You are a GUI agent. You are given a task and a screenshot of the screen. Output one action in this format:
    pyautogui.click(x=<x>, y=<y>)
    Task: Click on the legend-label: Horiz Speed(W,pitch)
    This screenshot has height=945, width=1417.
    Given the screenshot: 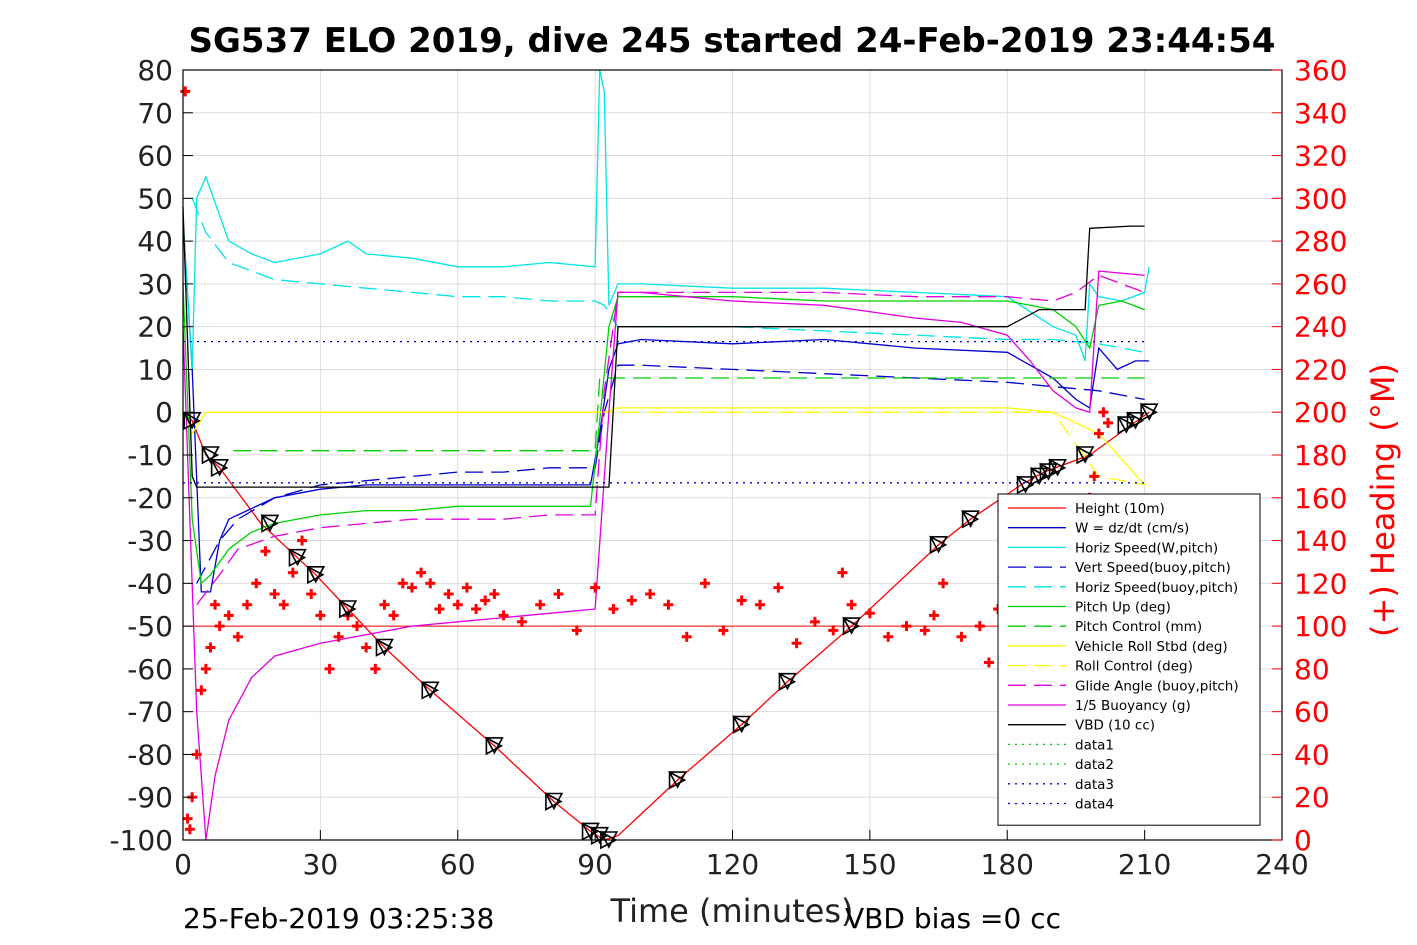 What is the action you would take?
    pyautogui.click(x=1146, y=548)
    